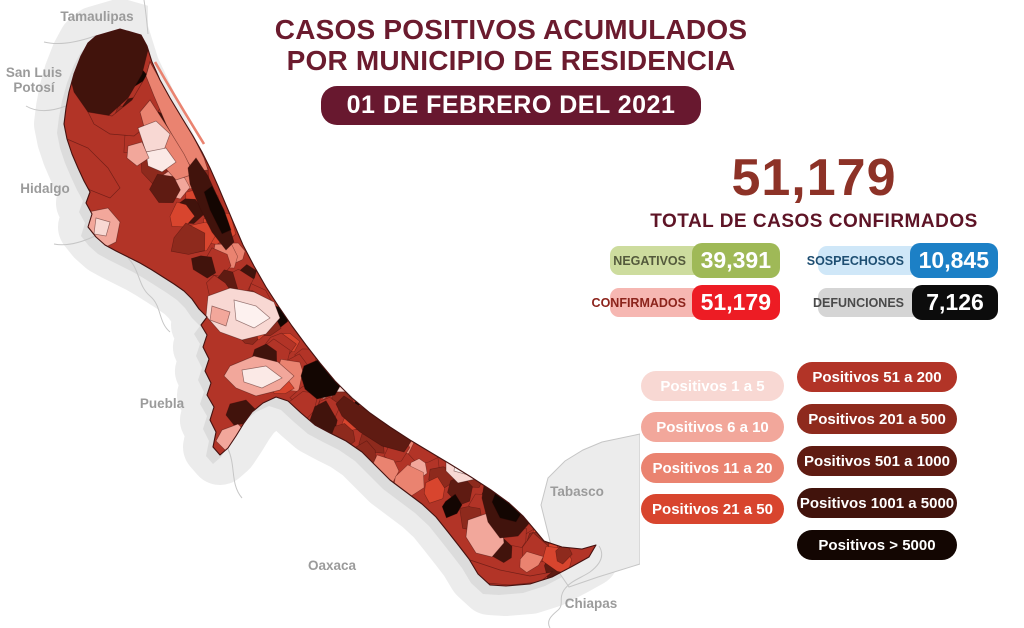 The width and height of the screenshot is (1024, 628). Describe the element at coordinates (953, 260) in the screenshot. I see `badge-sospechosos-value: 10,845` at that location.